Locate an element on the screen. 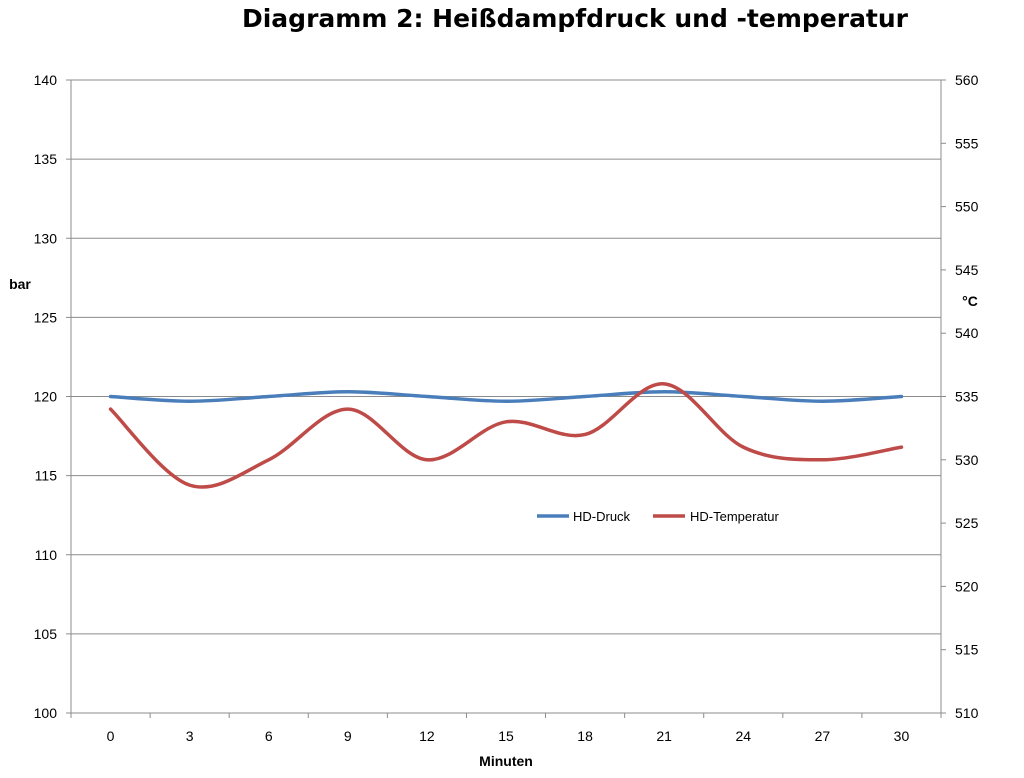  right-tick-label-6: 540 is located at coordinates (967, 333).